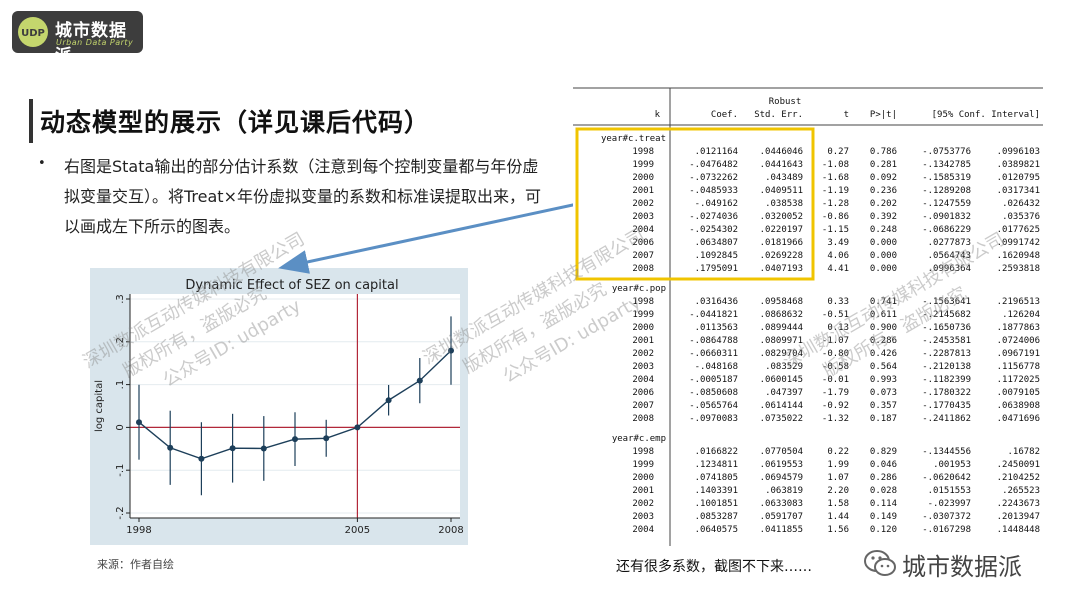 The width and height of the screenshot is (1080, 608). I want to click on table-cell: .001953, so click(952, 465).